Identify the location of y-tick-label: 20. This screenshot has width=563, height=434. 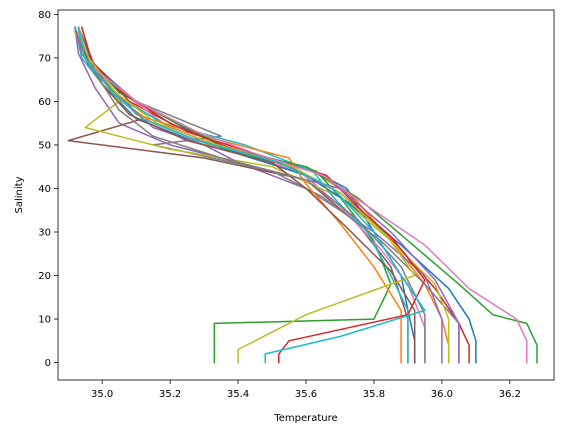
(44, 276).